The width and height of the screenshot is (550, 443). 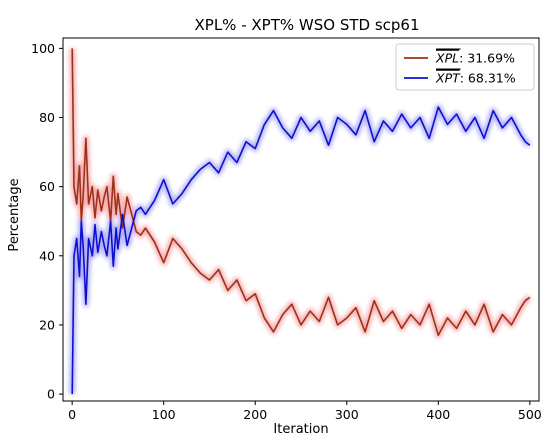 What do you see at coordinates (72, 414) in the screenshot?
I see `x-tick-label: 0` at bounding box center [72, 414].